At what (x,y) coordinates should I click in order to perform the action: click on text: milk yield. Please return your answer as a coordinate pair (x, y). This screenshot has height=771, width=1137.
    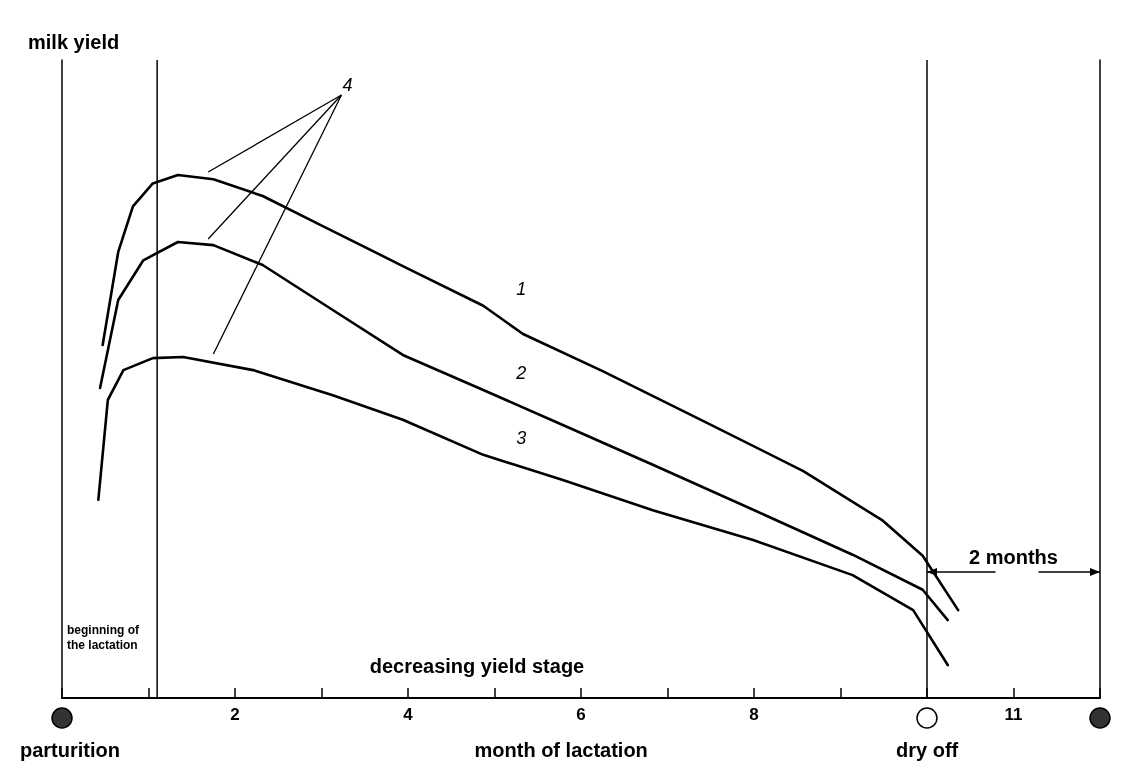
    Looking at the image, I should click on (74, 42).